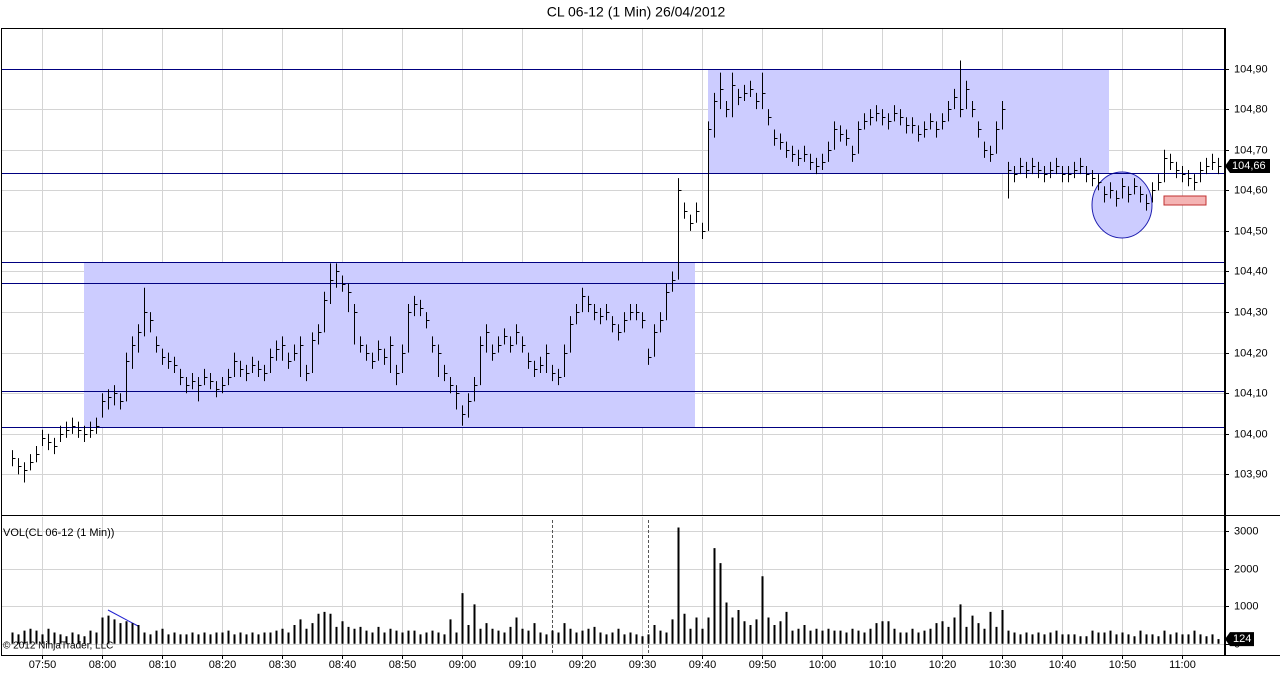 Image resolution: width=1280 pixels, height=698 pixels. Describe the element at coordinates (1251, 271) in the screenshot. I see `y-tick-label: 104,40` at that location.